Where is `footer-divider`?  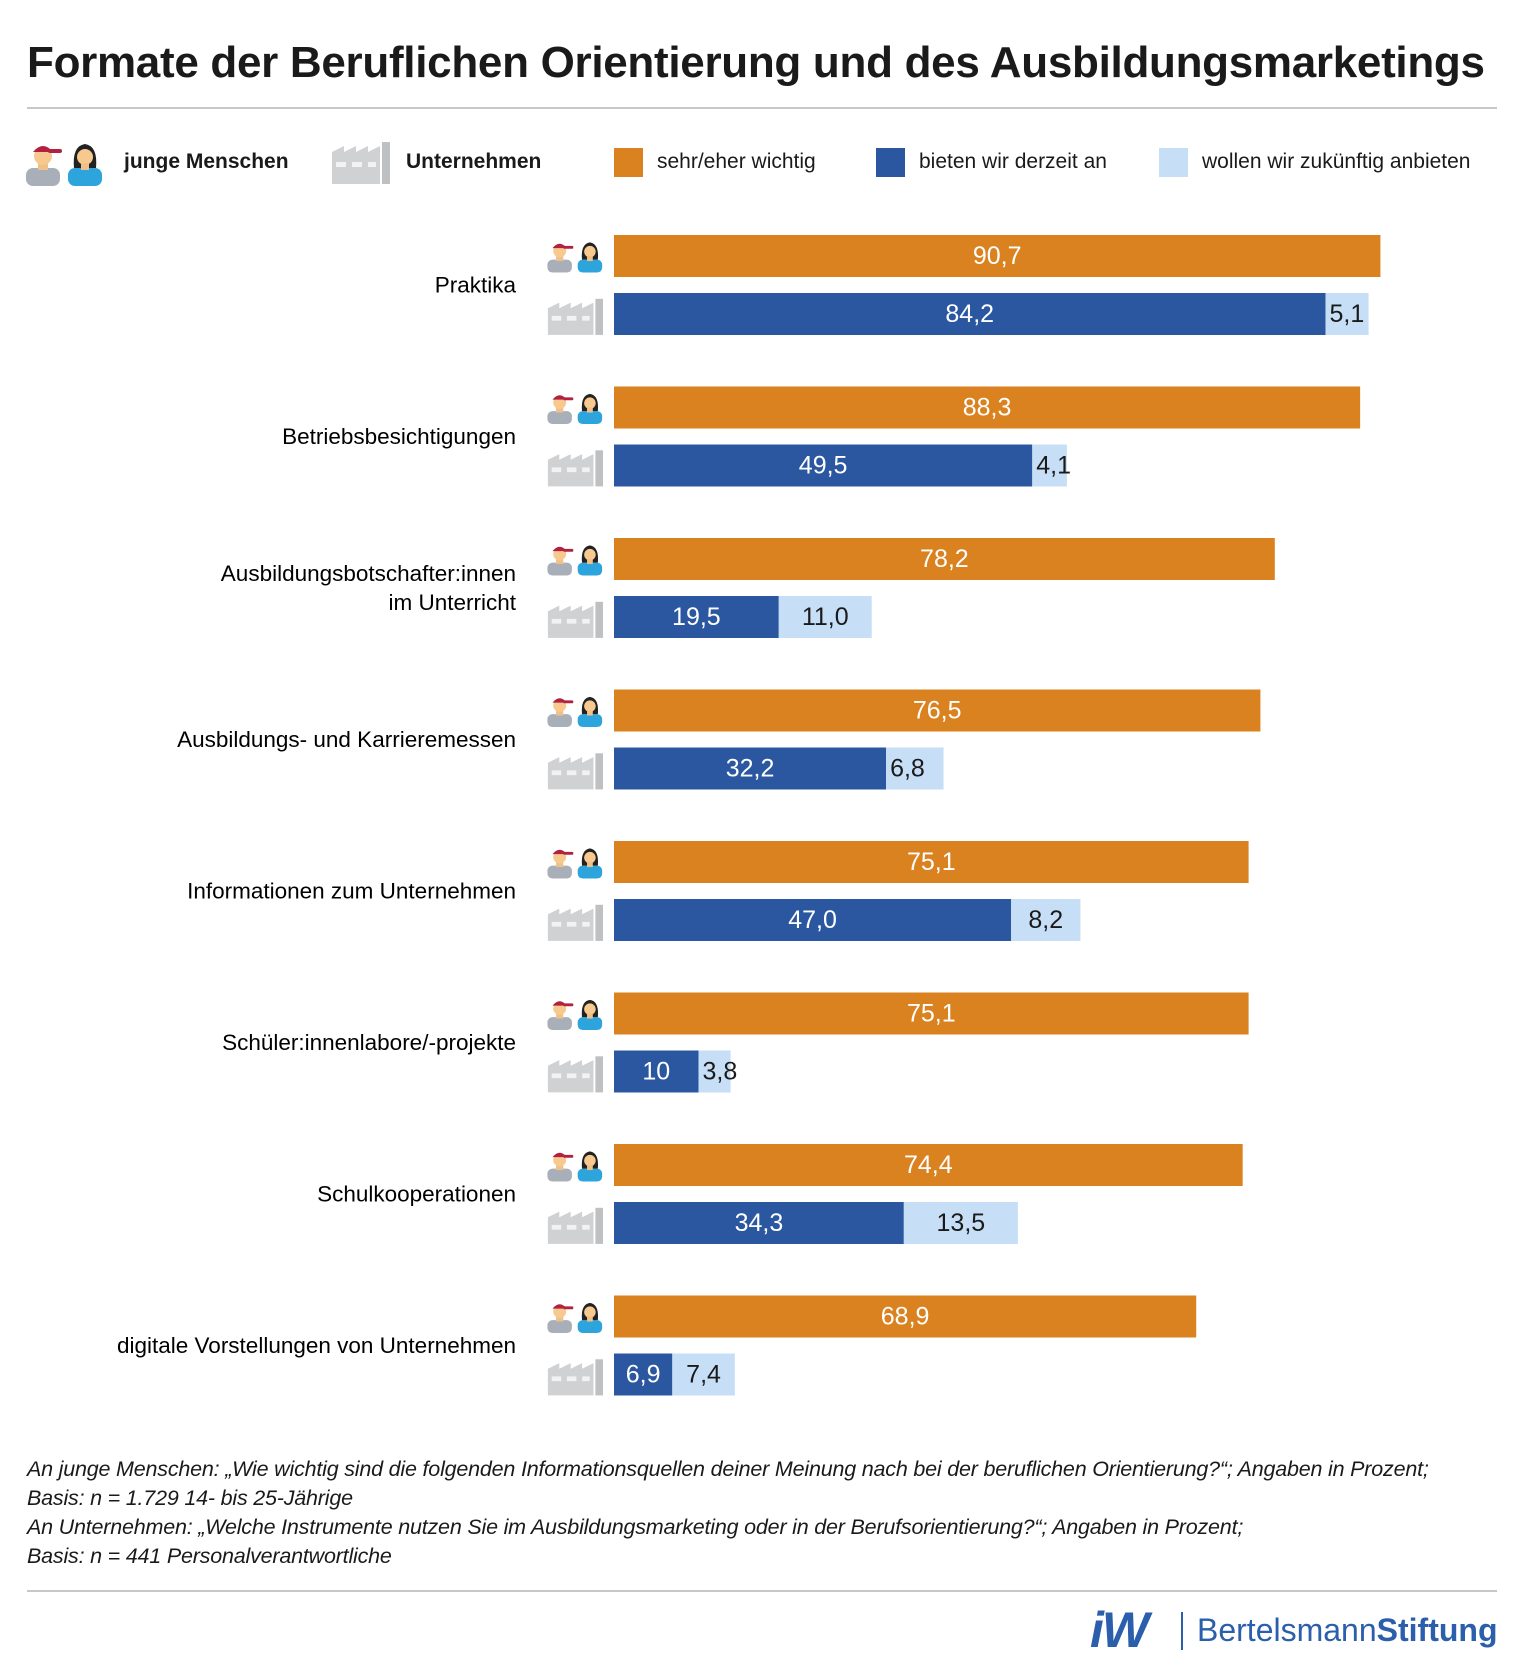
footer-divider is located at coordinates (762, 1591).